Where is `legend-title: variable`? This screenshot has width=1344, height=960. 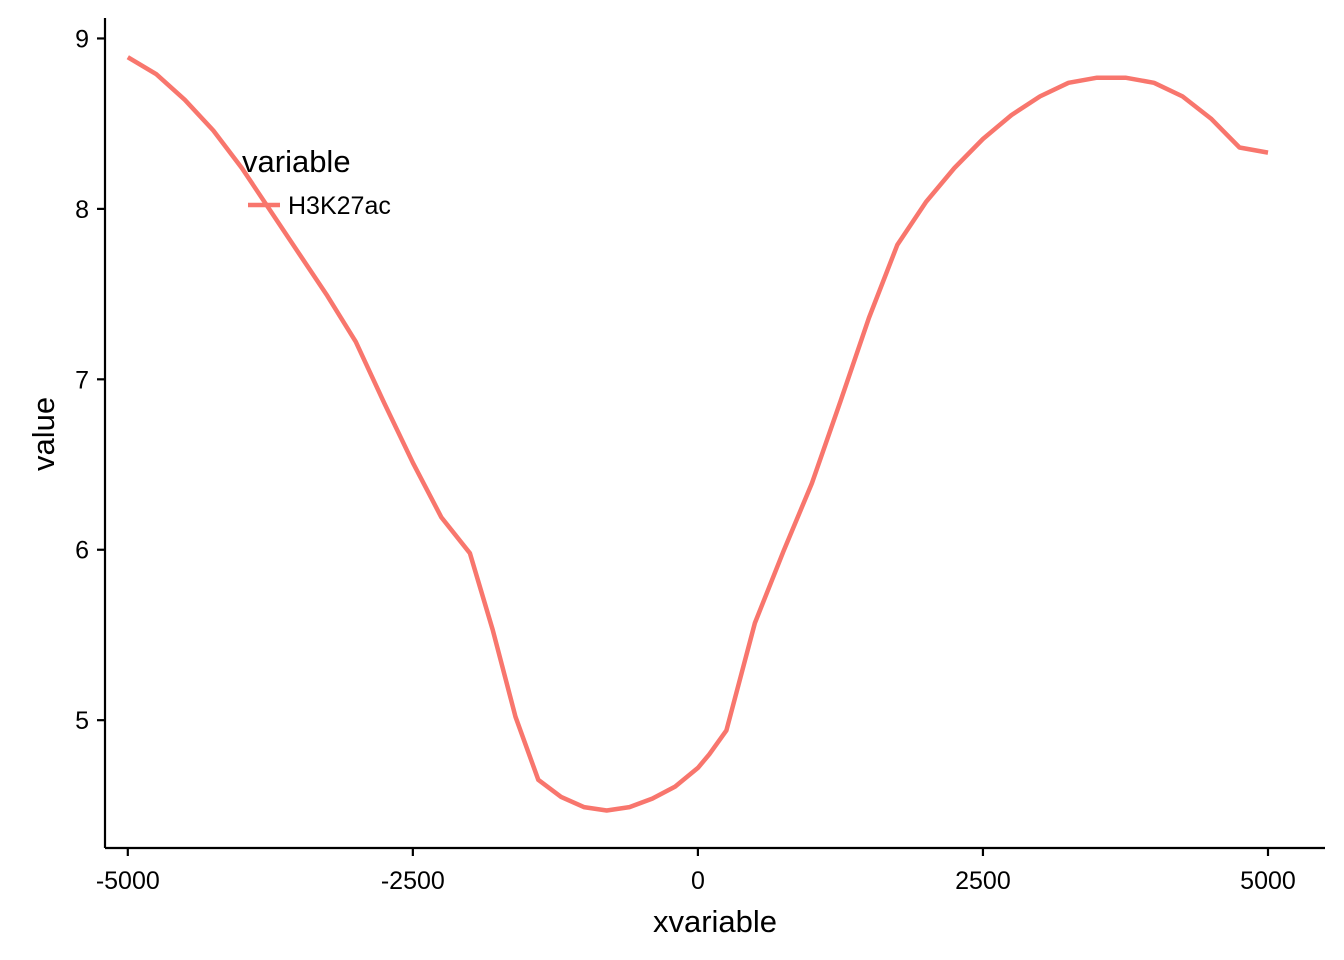
legend-title: variable is located at coordinates (296, 161).